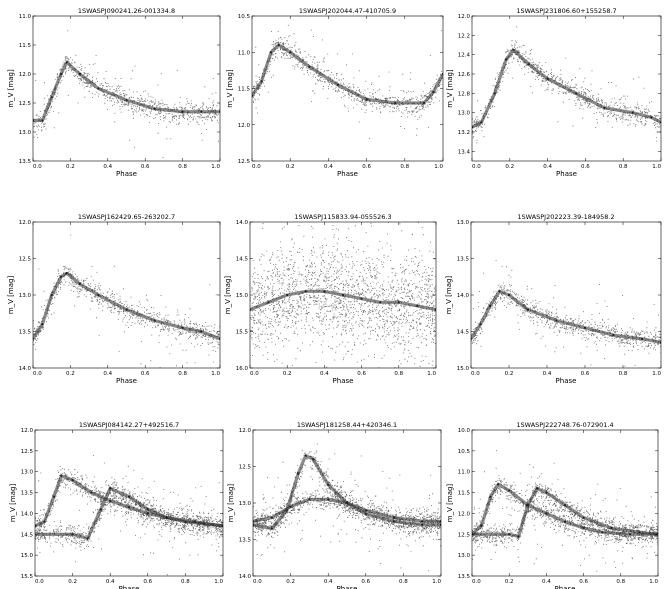 This screenshot has height=589, width=664. What do you see at coordinates (585, 374) in the screenshot?
I see `x-tick-label: 0.6` at bounding box center [585, 374].